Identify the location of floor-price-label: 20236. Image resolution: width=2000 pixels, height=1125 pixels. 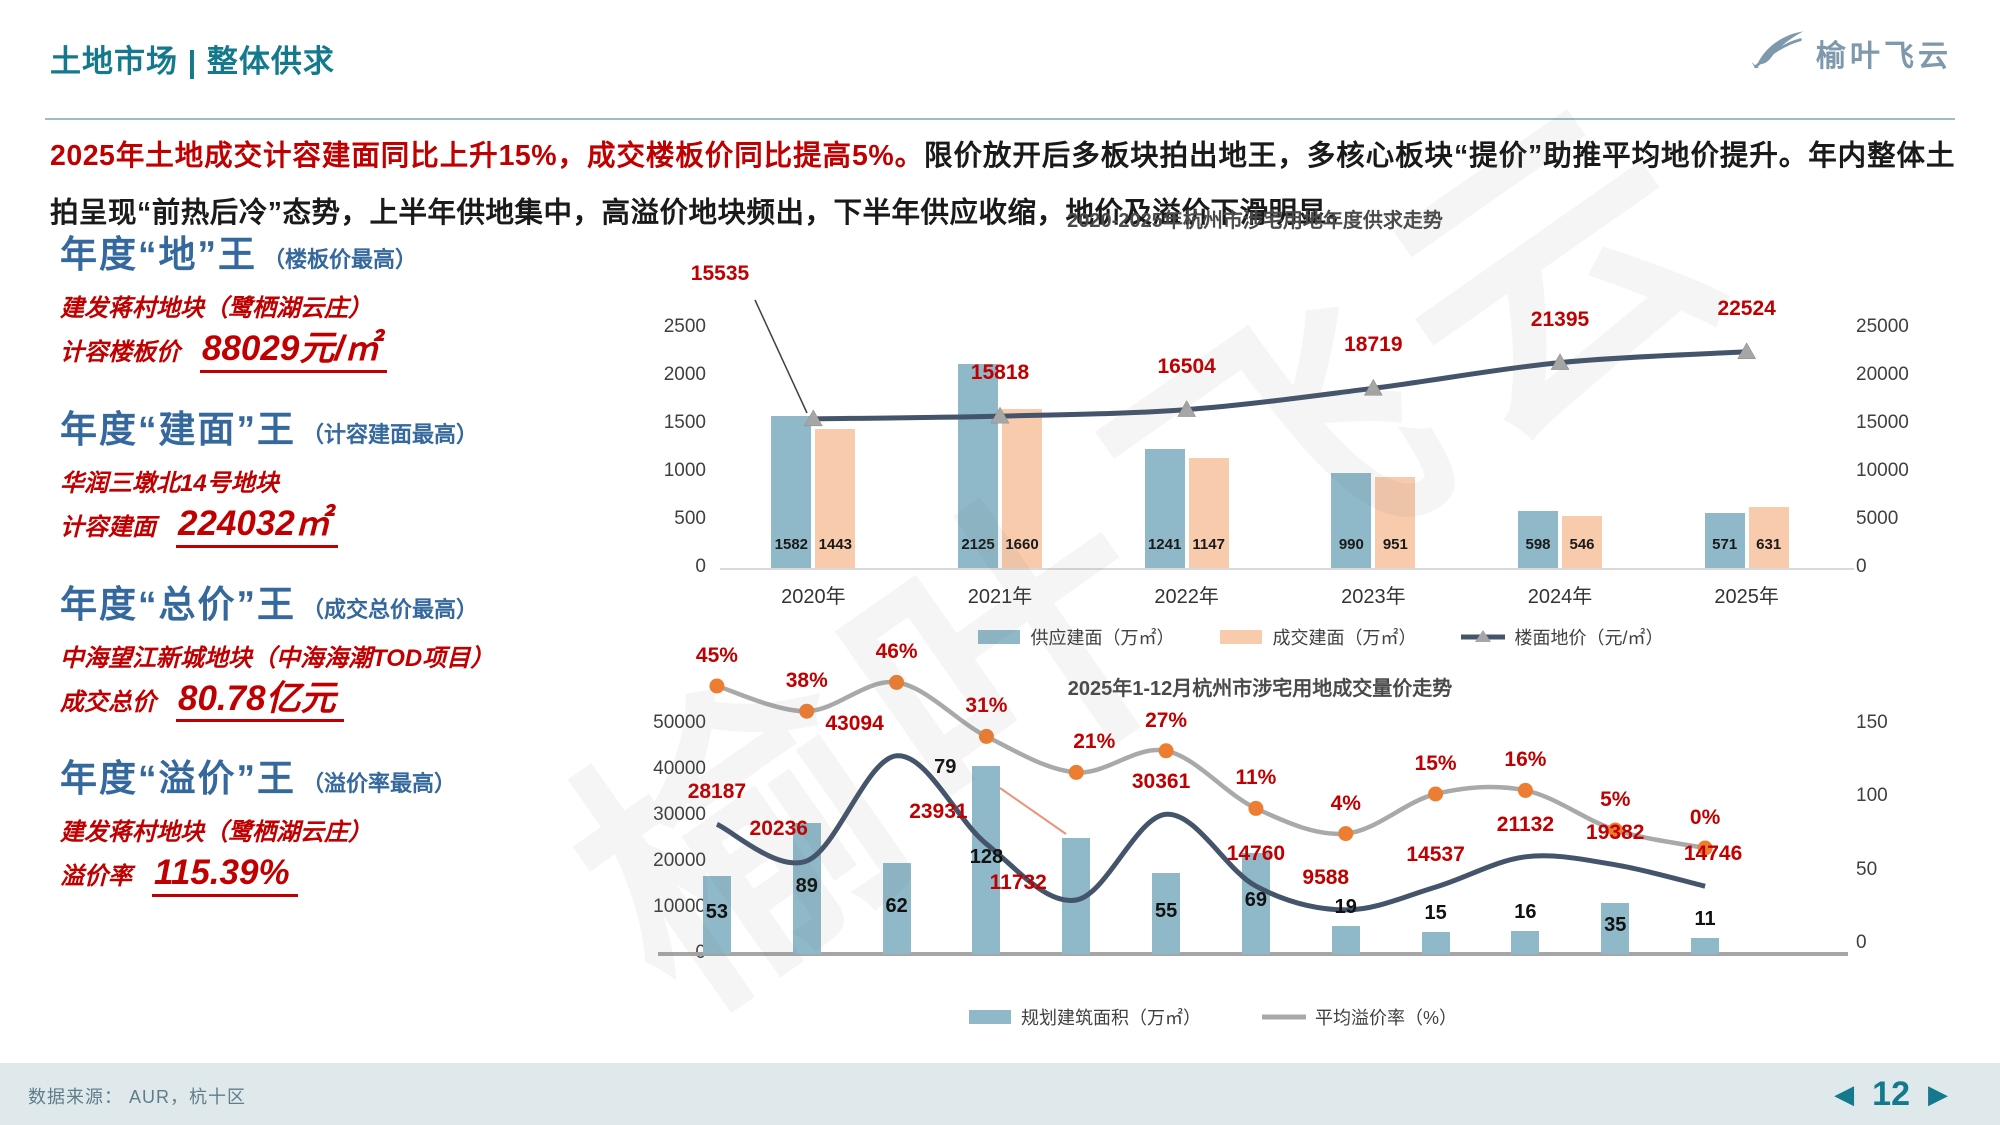
(778, 828).